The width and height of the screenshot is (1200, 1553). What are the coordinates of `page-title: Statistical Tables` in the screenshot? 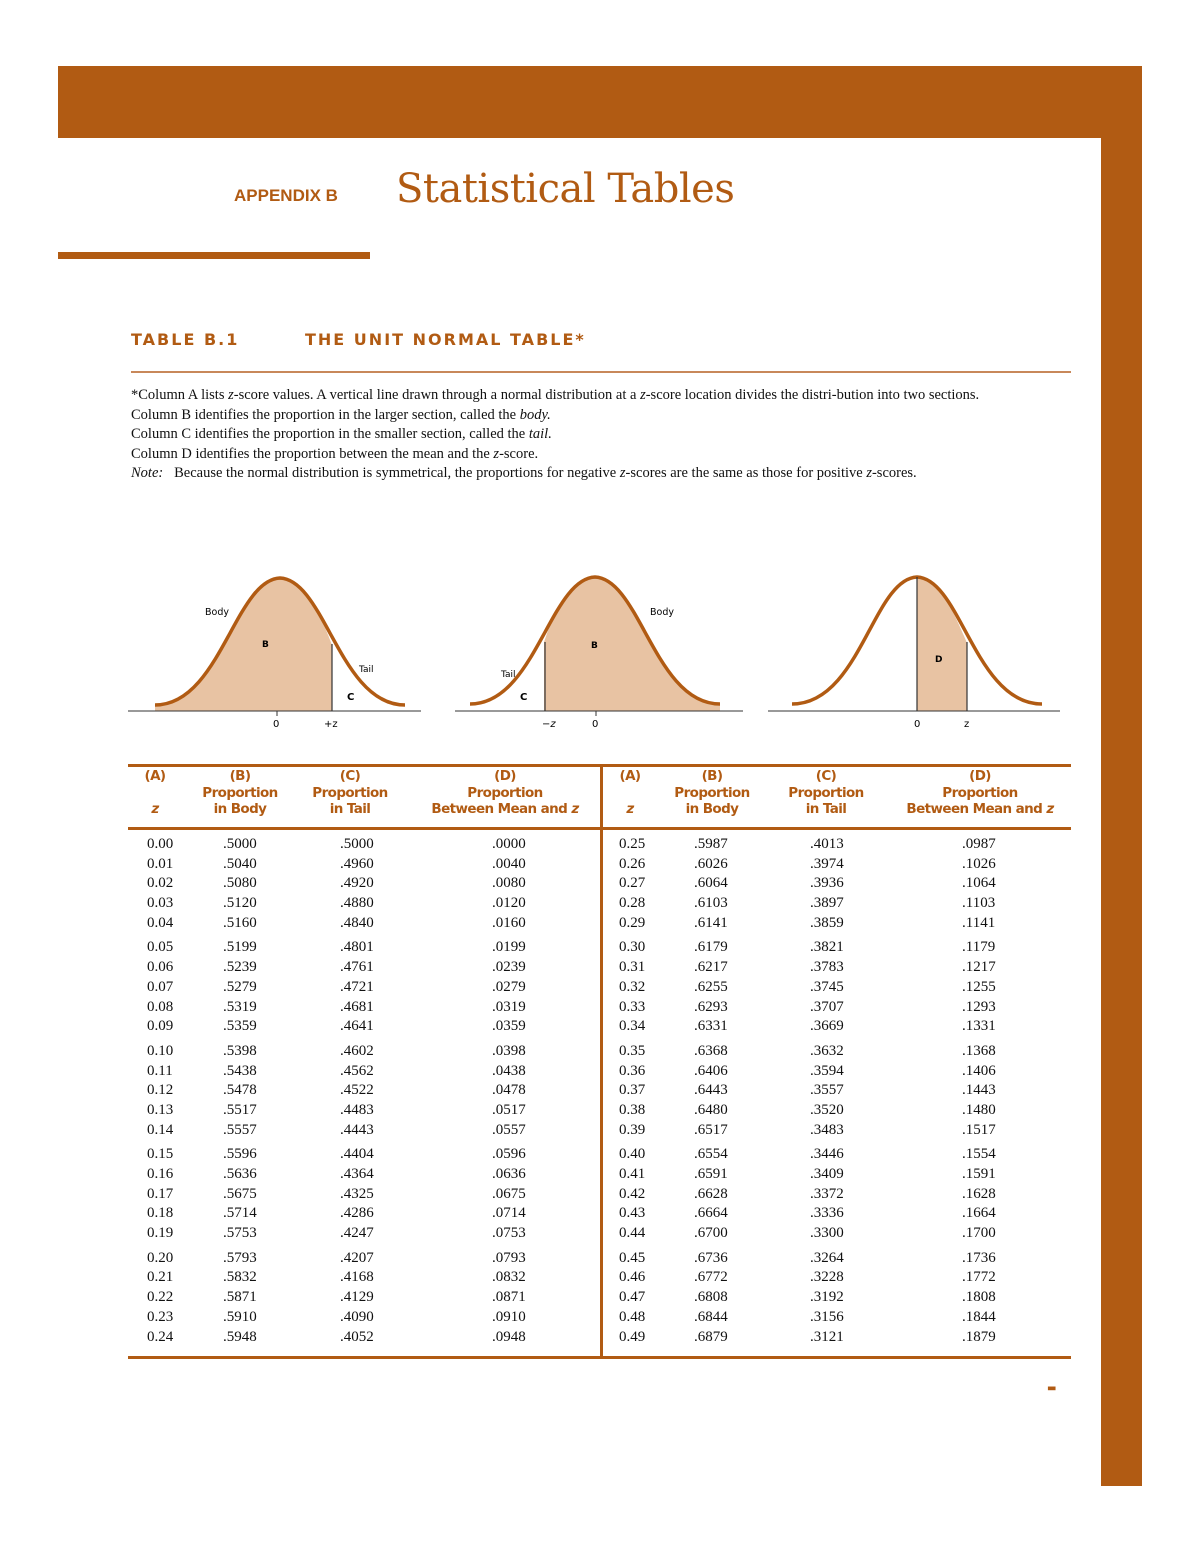 It's located at (565, 189).